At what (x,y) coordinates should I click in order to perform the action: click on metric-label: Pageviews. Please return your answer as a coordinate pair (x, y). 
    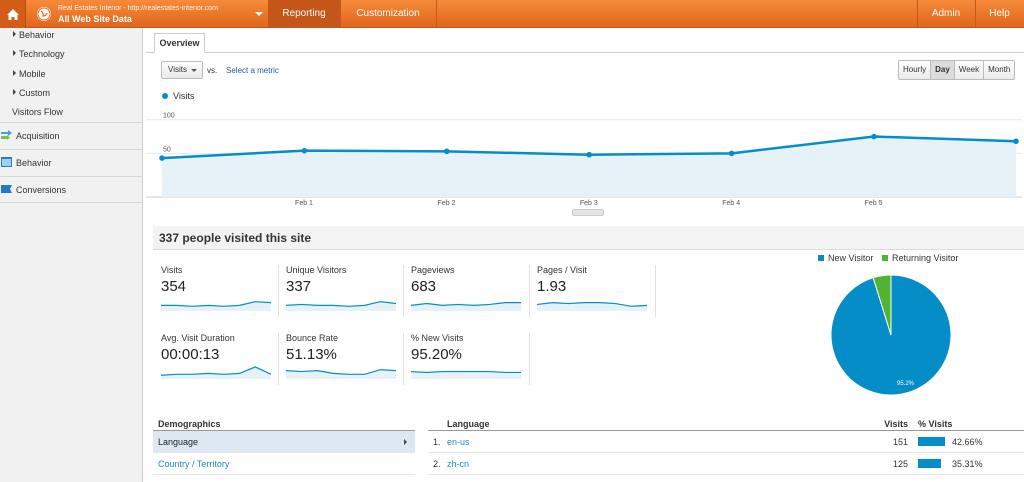
    Looking at the image, I should click on (433, 270).